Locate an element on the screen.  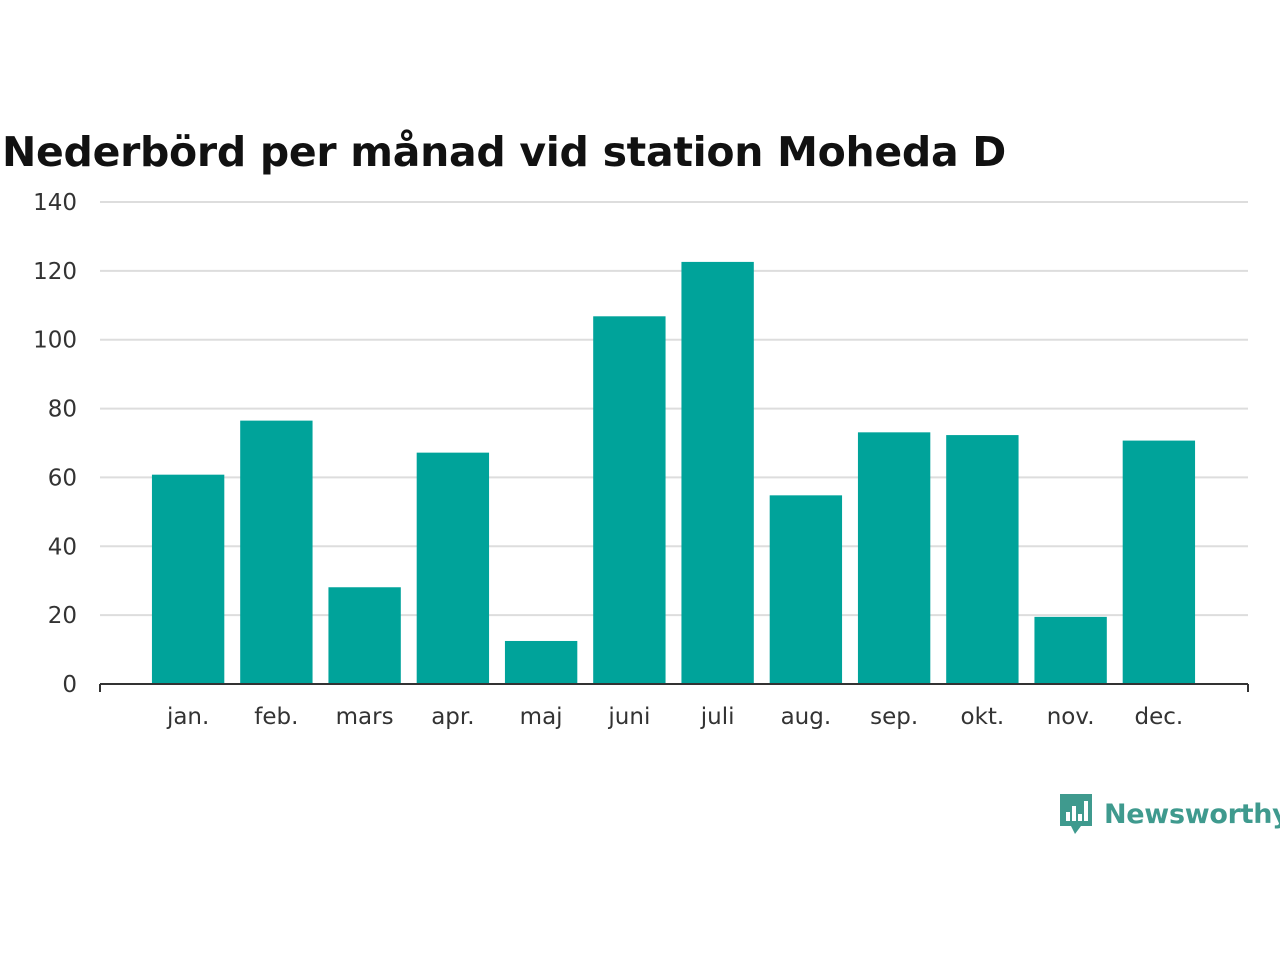
x-tick-label: feb. is located at coordinates (276, 717).